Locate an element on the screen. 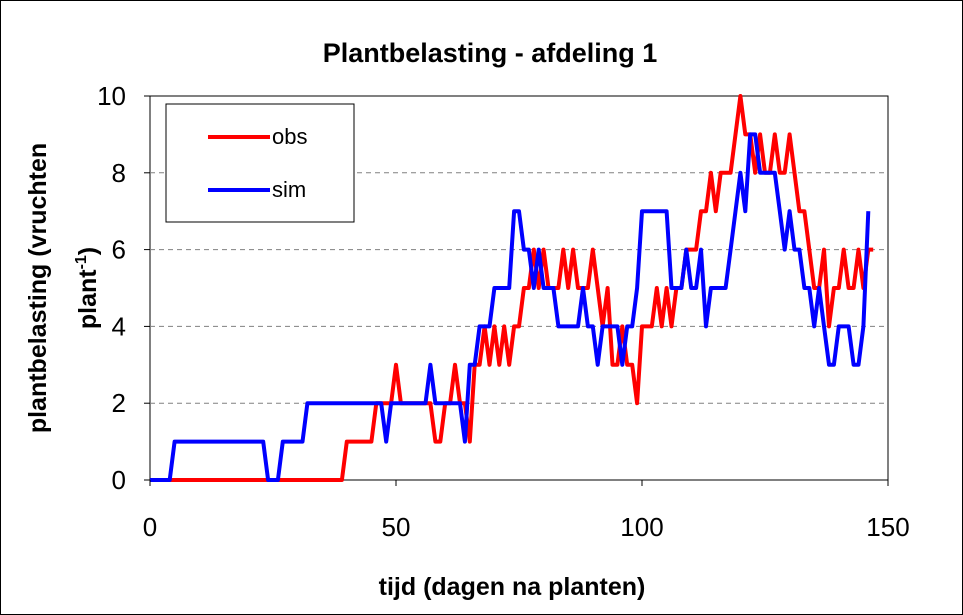  x-tick-label: 150 is located at coordinates (887, 527).